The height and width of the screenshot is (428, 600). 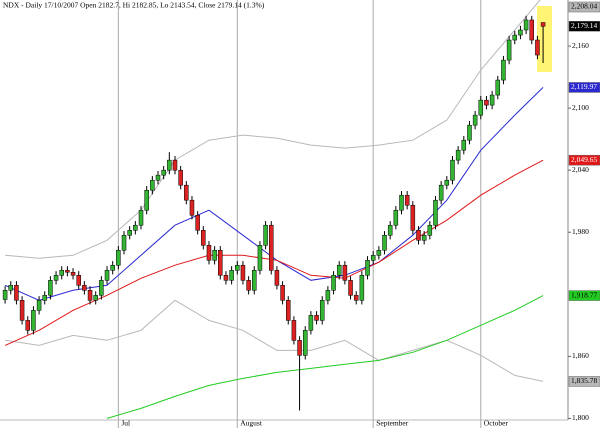 I want to click on end-label: 1,918.77, so click(x=584, y=294).